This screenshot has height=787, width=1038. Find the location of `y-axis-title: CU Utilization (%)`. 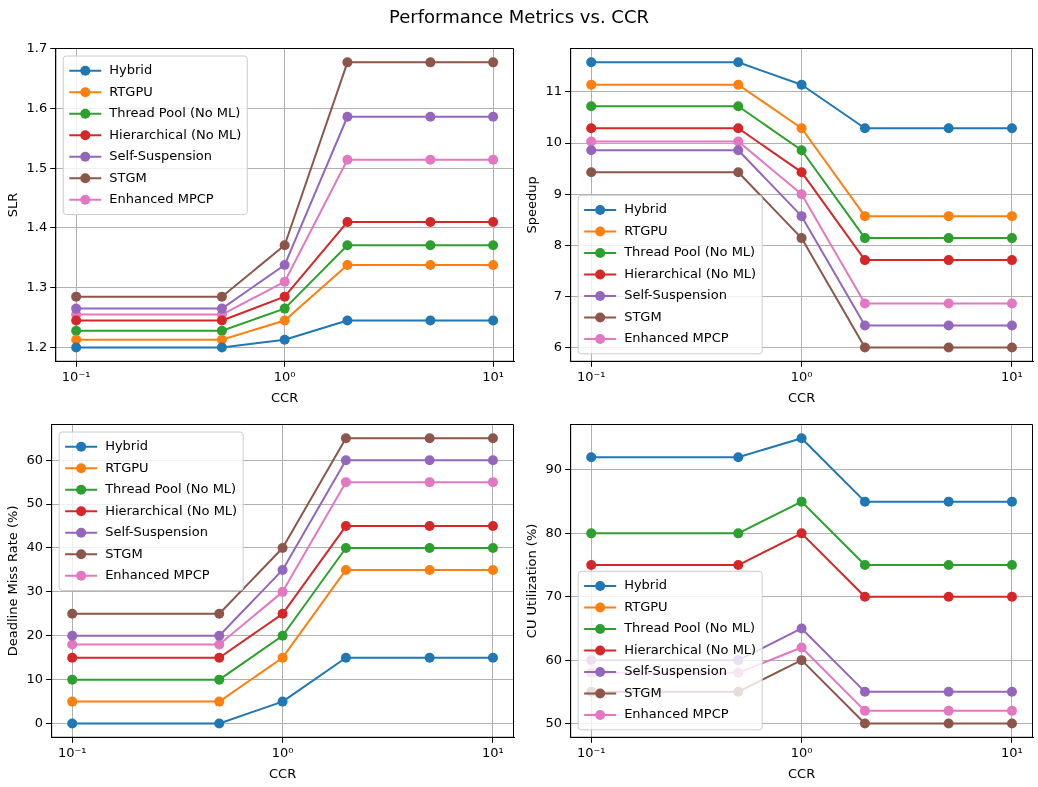

y-axis-title: CU Utilization (%) is located at coordinates (532, 581).